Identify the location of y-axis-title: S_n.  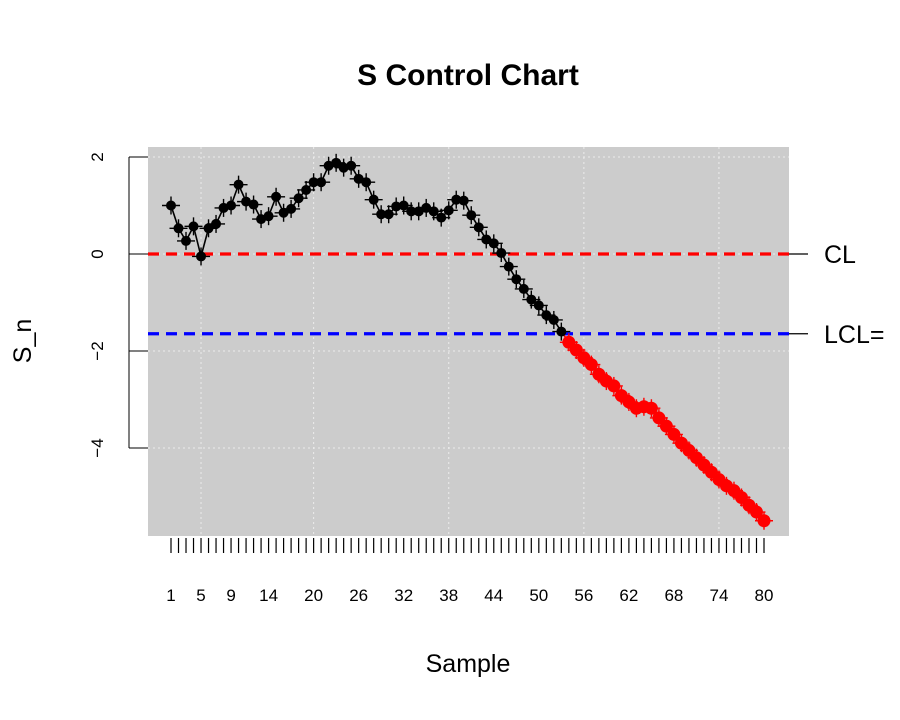
(23, 341).